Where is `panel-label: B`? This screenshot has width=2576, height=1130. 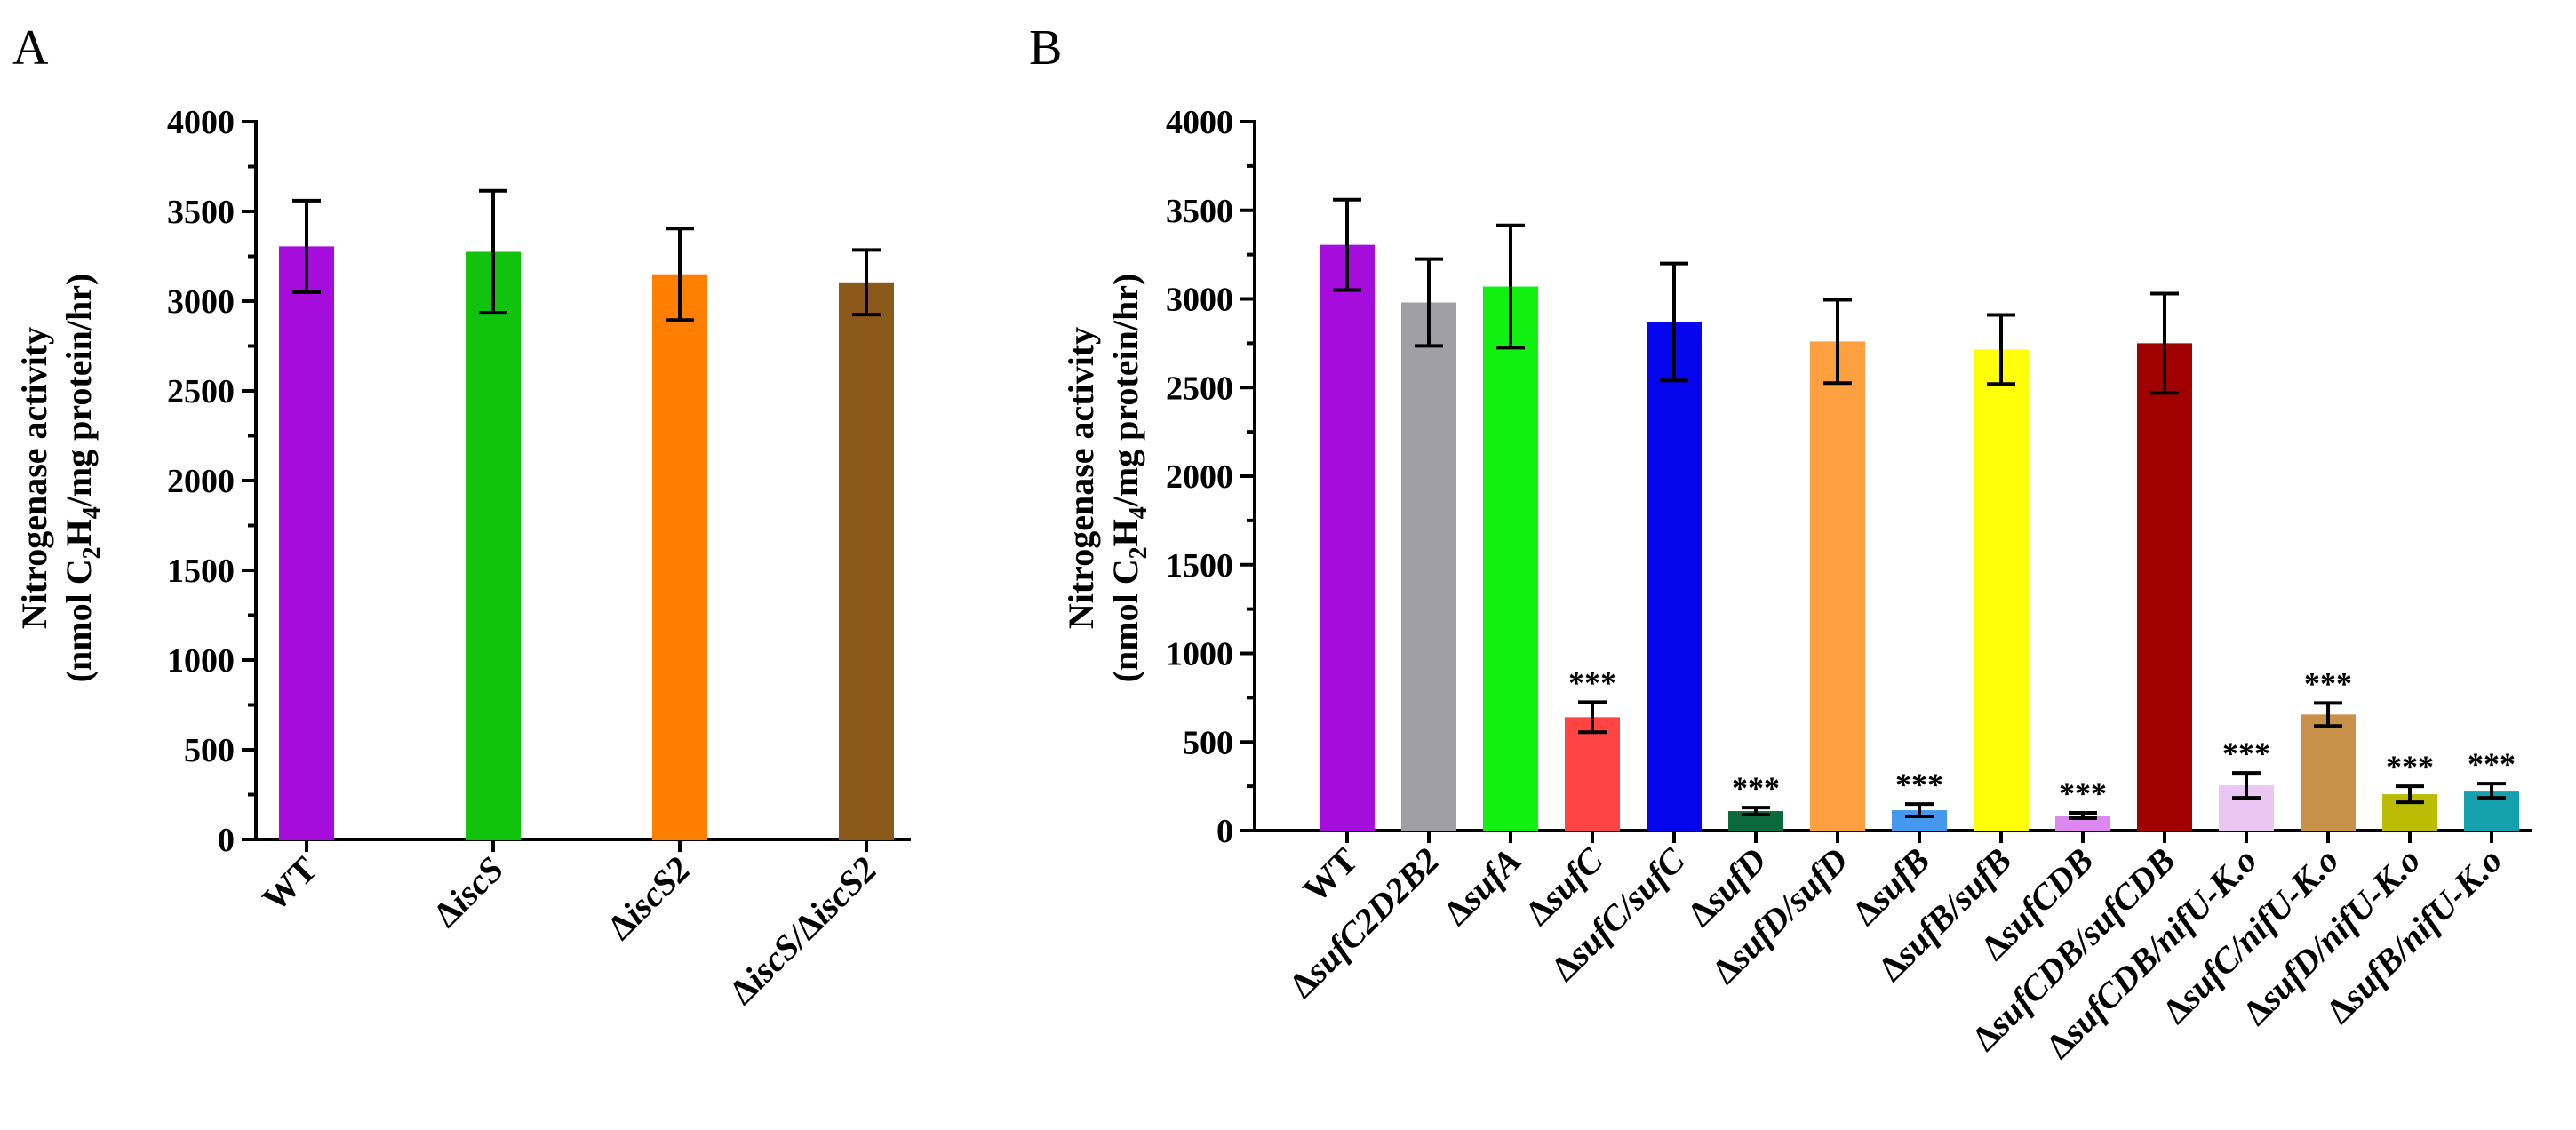 panel-label: B is located at coordinates (1045, 48).